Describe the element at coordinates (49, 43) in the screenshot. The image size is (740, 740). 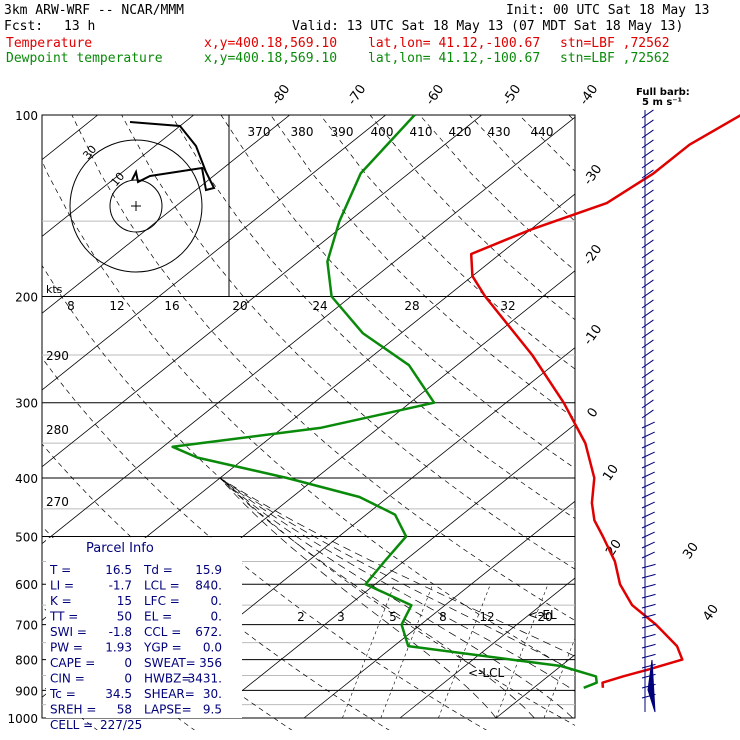
I see `temperature-legend-label: Temperature` at that location.